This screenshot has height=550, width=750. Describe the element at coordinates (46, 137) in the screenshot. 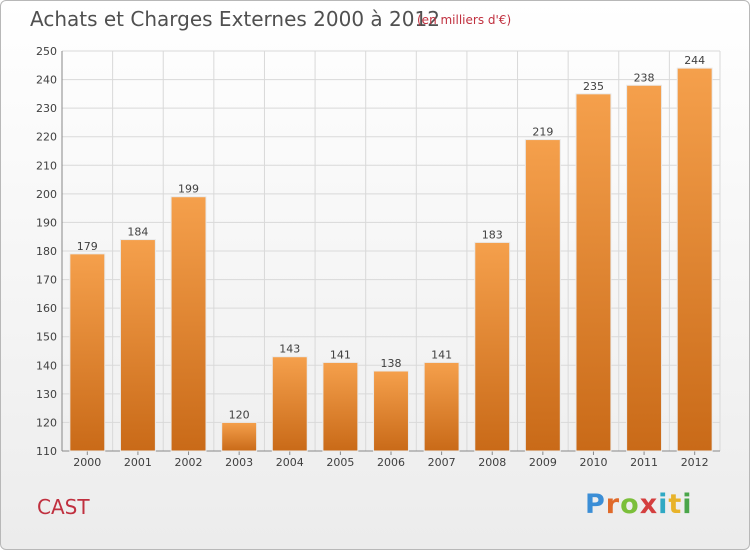

I see `y-tick-label: 220` at that location.